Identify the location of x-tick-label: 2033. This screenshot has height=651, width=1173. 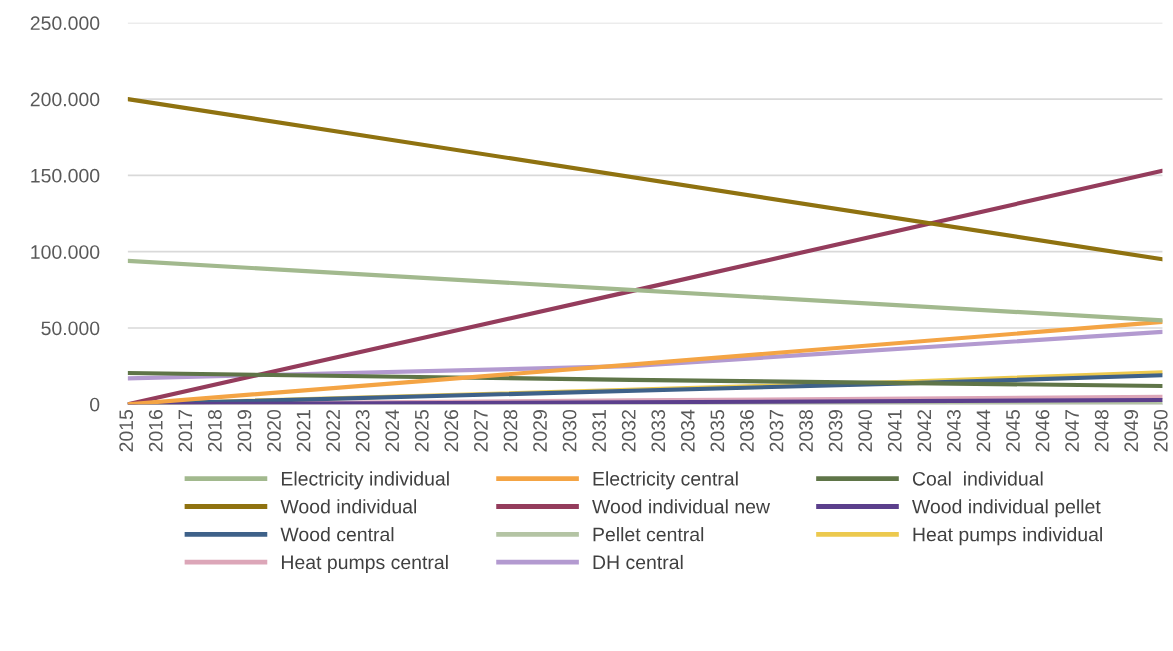
(658, 430).